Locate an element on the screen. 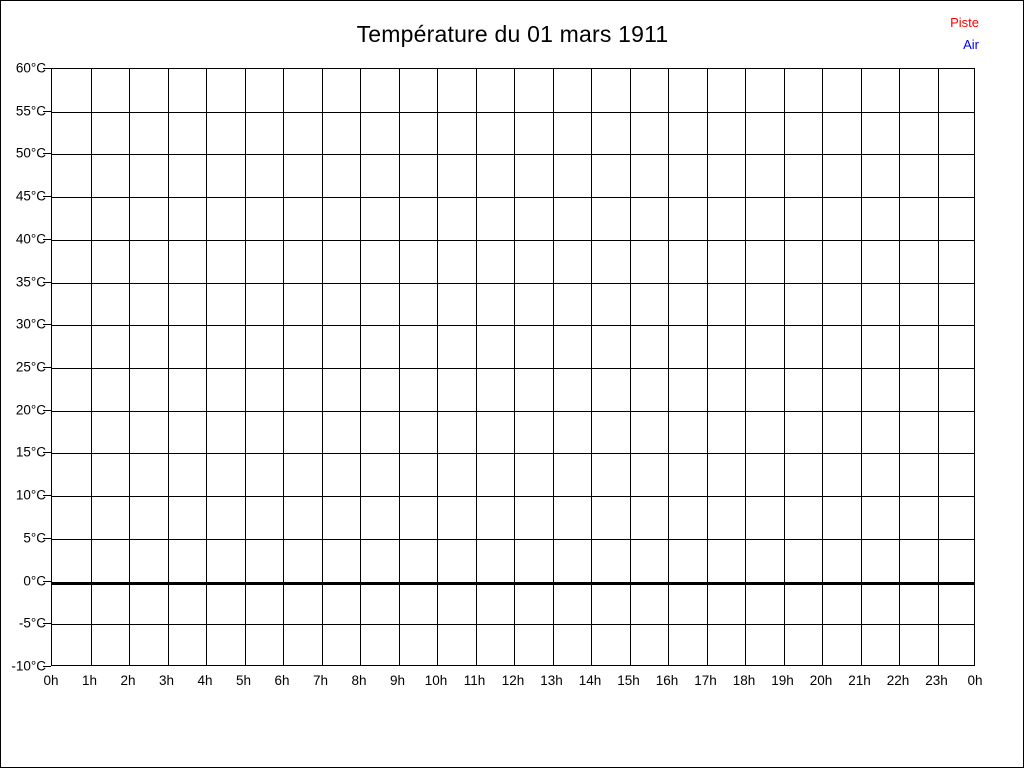 The height and width of the screenshot is (769, 1024). legend-item-piste: Piste is located at coordinates (964, 22).